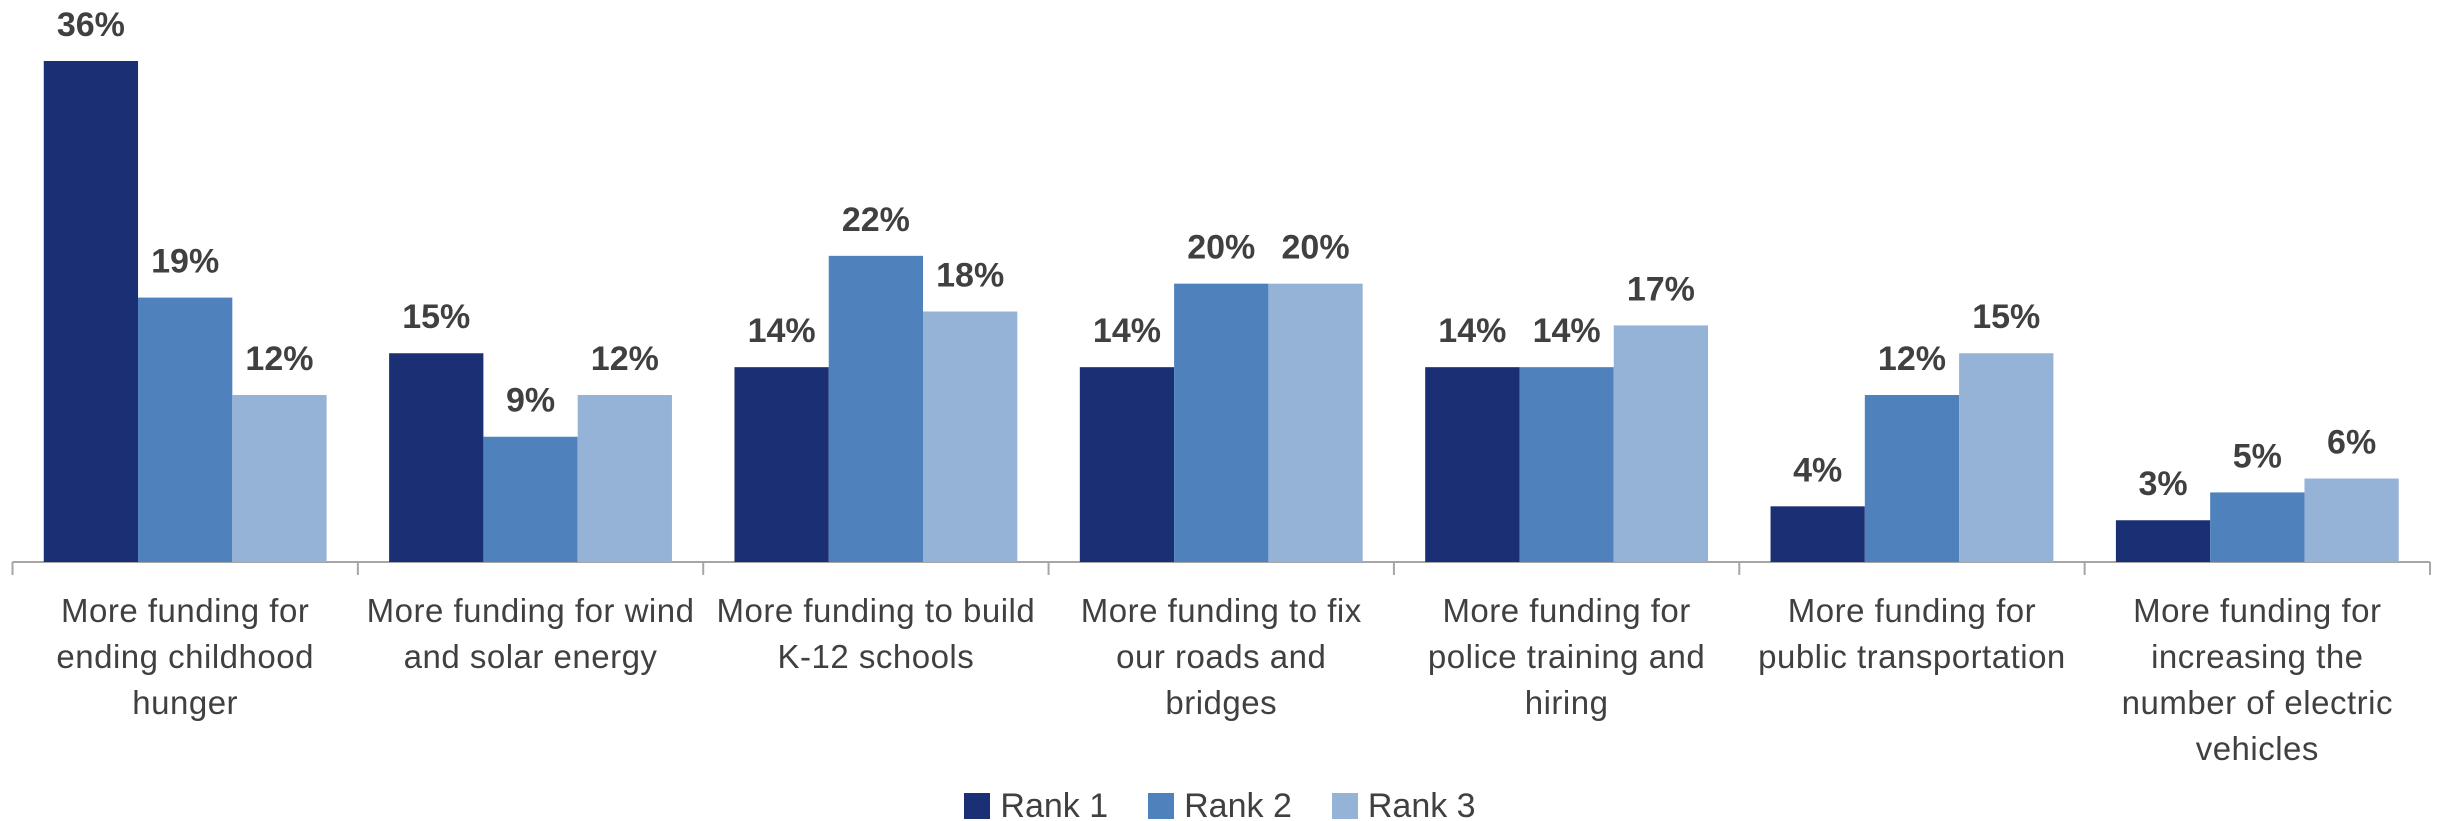  What do you see at coordinates (2351, 442) in the screenshot?
I see `data-label: 6%` at bounding box center [2351, 442].